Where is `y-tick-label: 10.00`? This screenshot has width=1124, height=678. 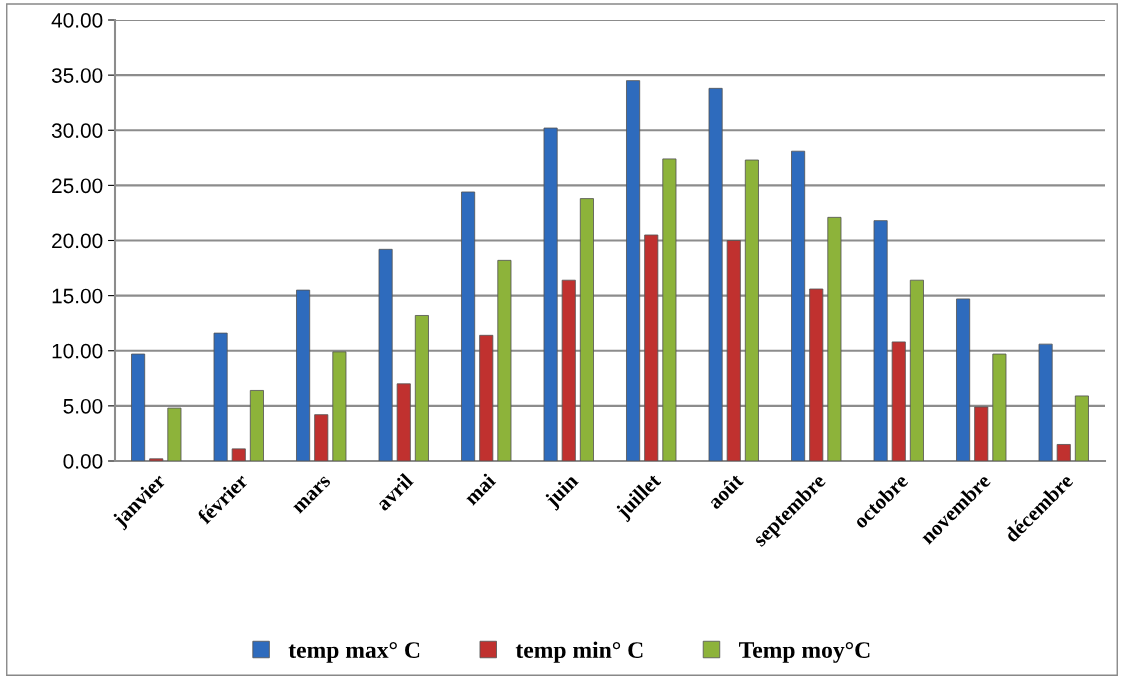 y-tick-label: 10.00 is located at coordinates (77, 351).